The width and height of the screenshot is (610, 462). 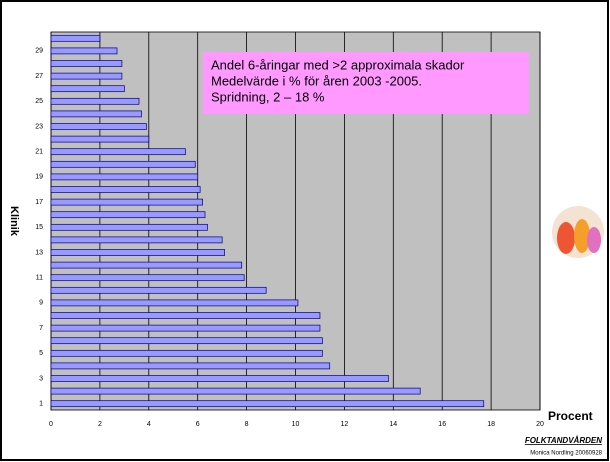 What do you see at coordinates (39, 202) in the screenshot?
I see `y-tick-label: 17` at bounding box center [39, 202].